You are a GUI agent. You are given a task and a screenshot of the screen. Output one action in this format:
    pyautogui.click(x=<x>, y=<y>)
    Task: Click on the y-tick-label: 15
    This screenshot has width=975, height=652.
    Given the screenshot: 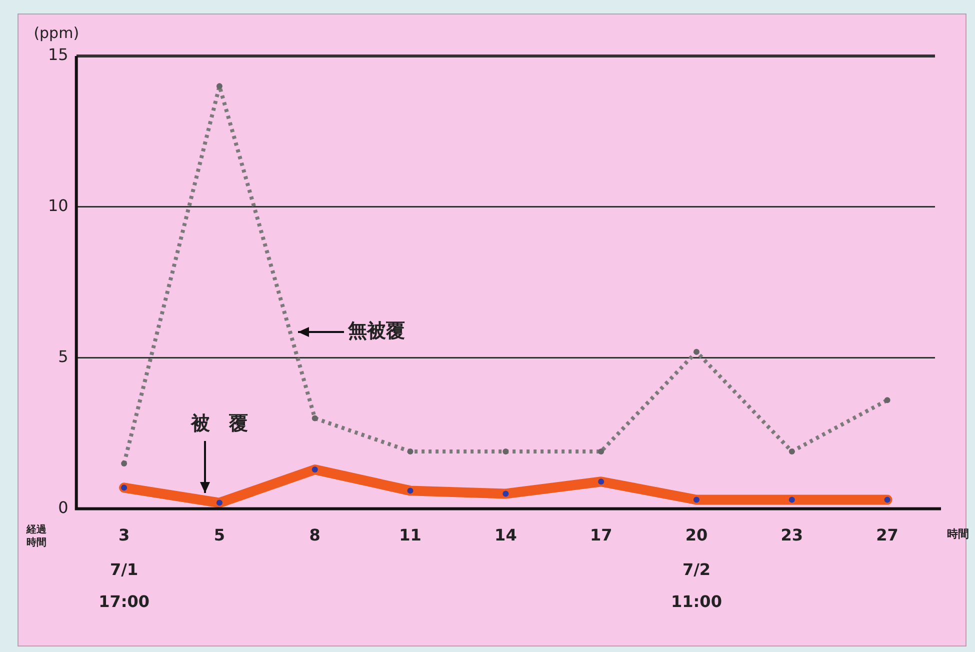 What is the action you would take?
    pyautogui.click(x=58, y=54)
    